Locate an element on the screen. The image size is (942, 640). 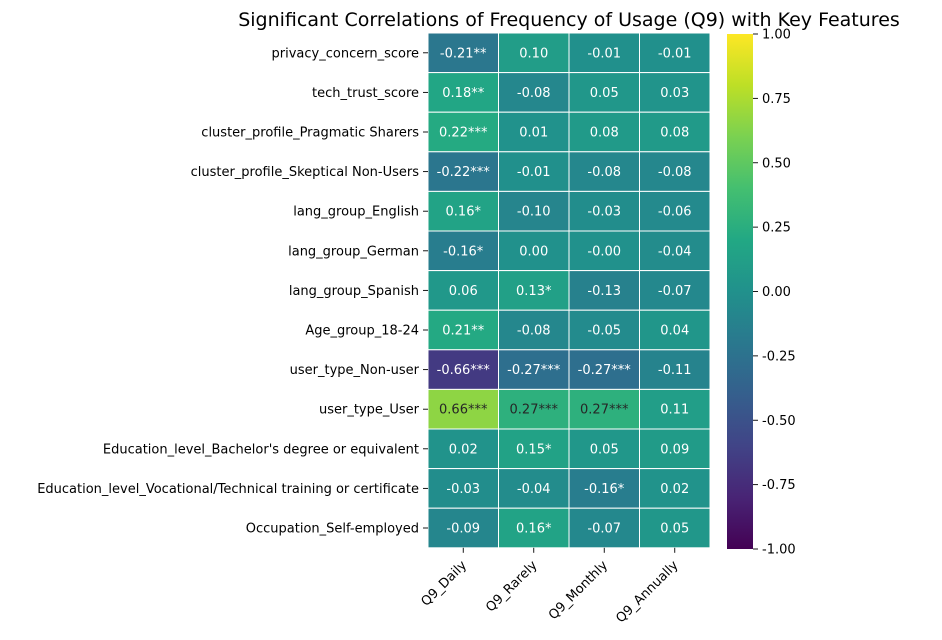
cell-annotation: 0.18** is located at coordinates (463, 93).